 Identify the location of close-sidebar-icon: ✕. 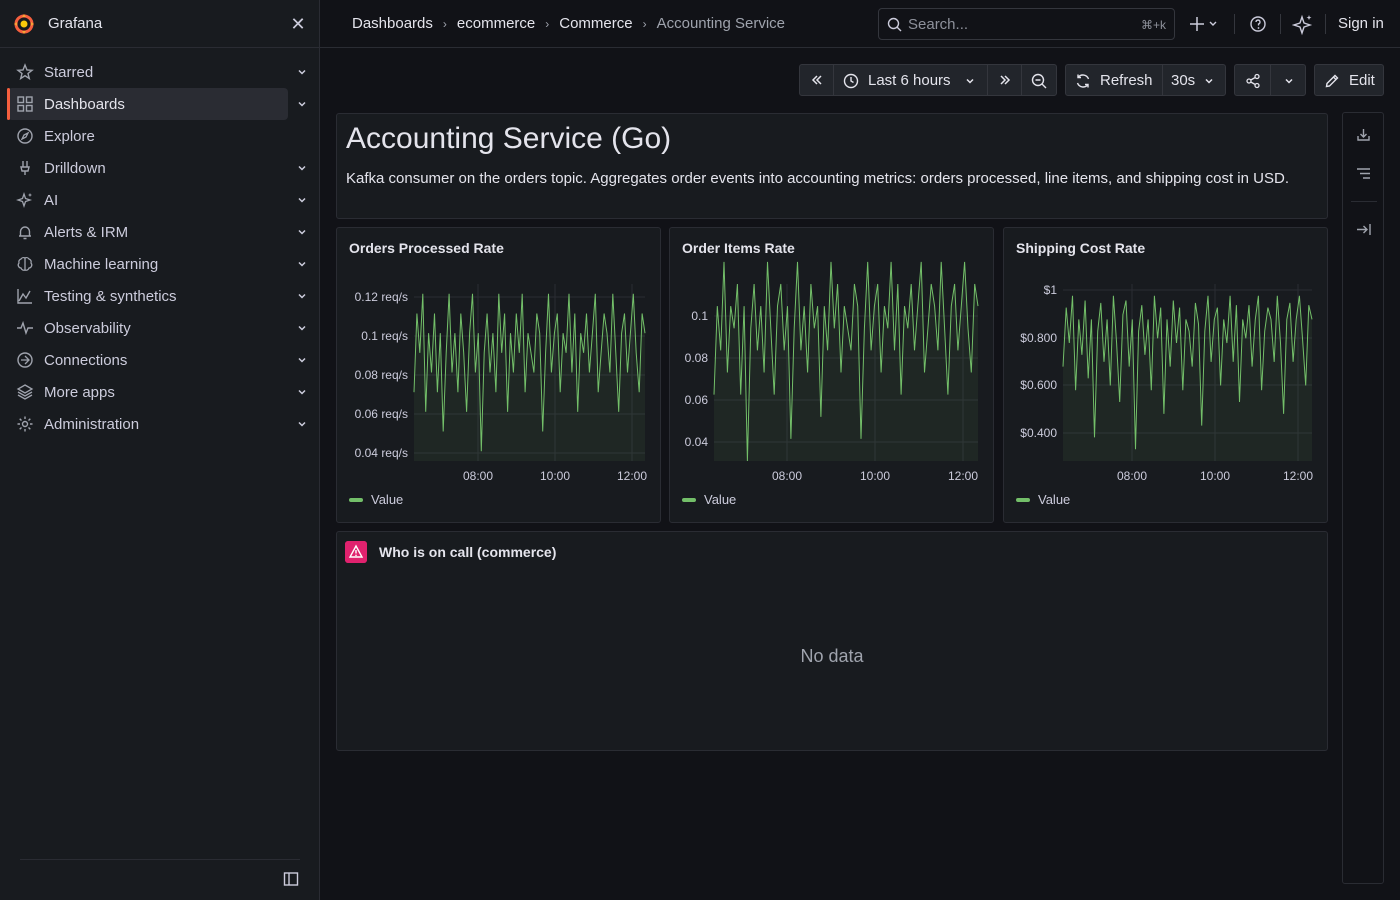
(298, 24).